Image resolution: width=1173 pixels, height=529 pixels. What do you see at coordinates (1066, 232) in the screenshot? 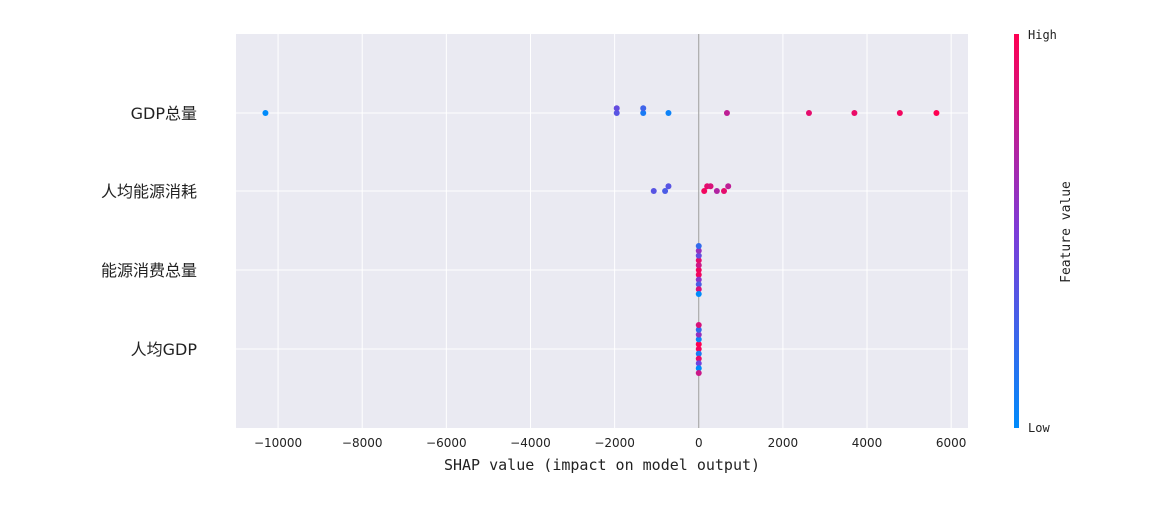
I see `colorbar-title: Feature value` at bounding box center [1066, 232].